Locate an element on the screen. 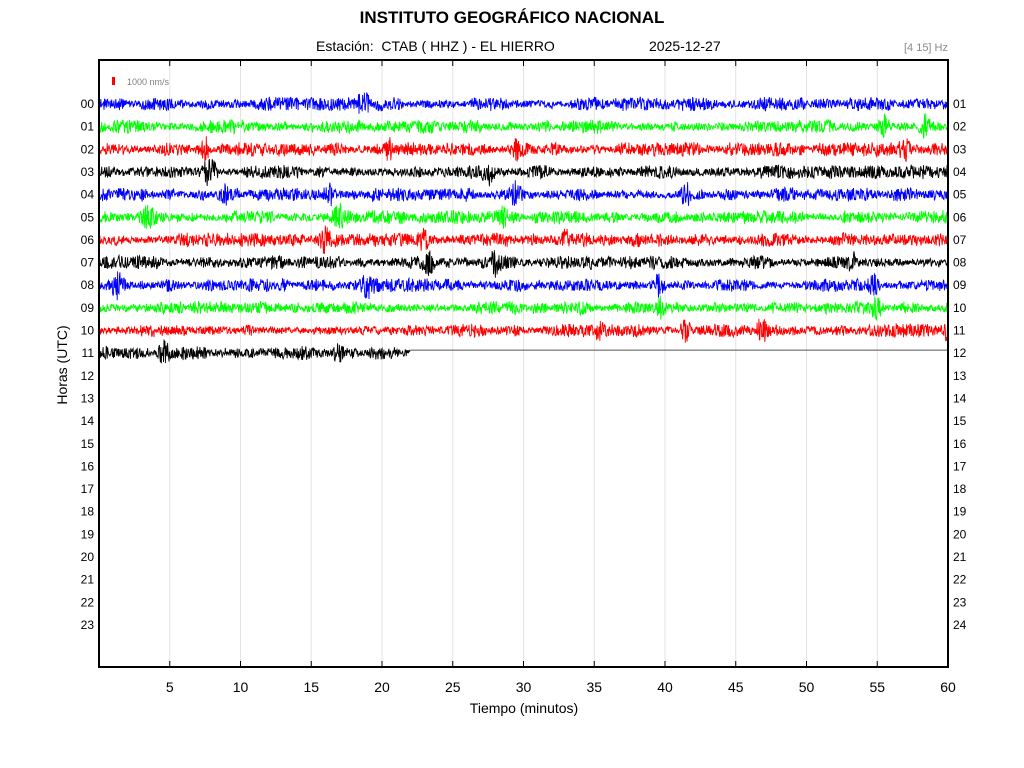 The height and width of the screenshot is (768, 1024). hour-label-left: 11 is located at coordinates (88, 353).